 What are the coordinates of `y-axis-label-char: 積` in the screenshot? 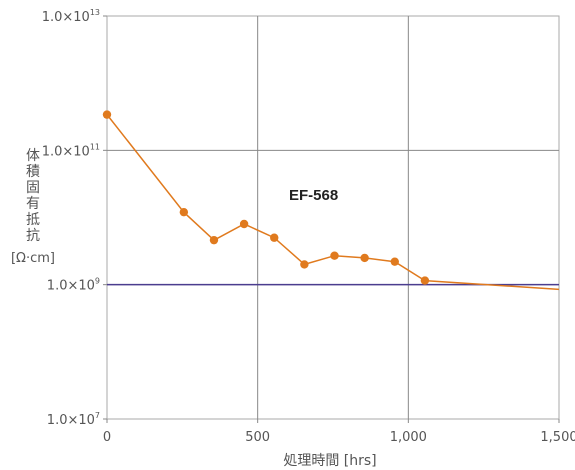 It's located at (33, 172).